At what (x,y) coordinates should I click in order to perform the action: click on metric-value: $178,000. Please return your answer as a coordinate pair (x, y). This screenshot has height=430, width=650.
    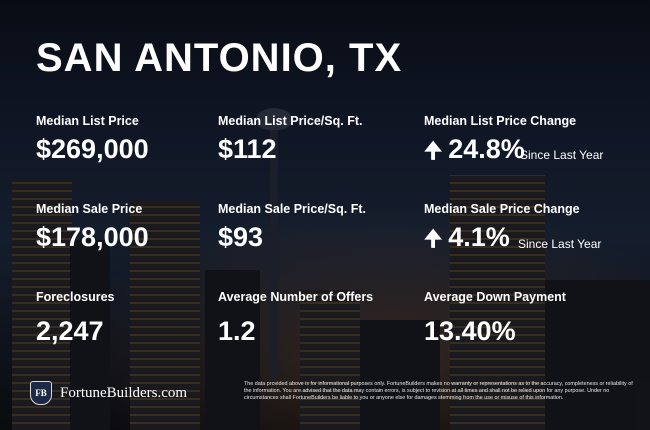
    Looking at the image, I should click on (92, 237).